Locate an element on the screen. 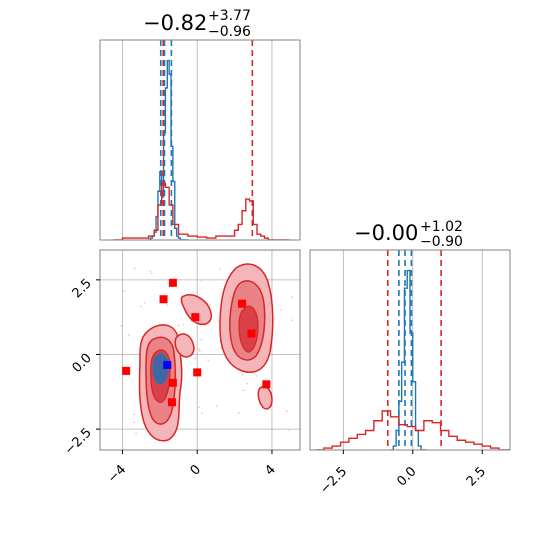  title-y-lower: −0.90 is located at coordinates (441, 242).